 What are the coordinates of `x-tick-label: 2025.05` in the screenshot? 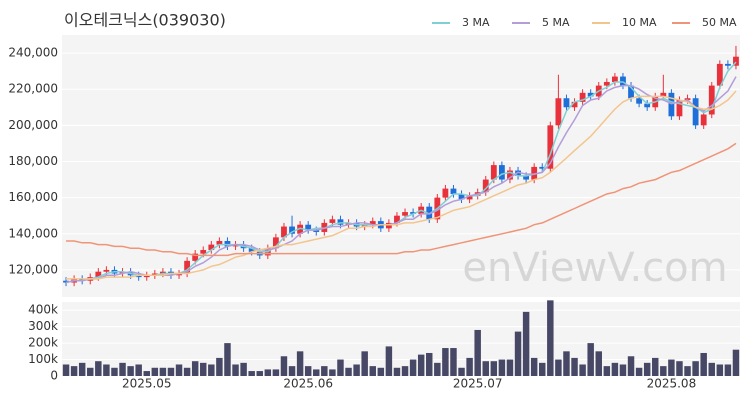 It's located at (147, 384).